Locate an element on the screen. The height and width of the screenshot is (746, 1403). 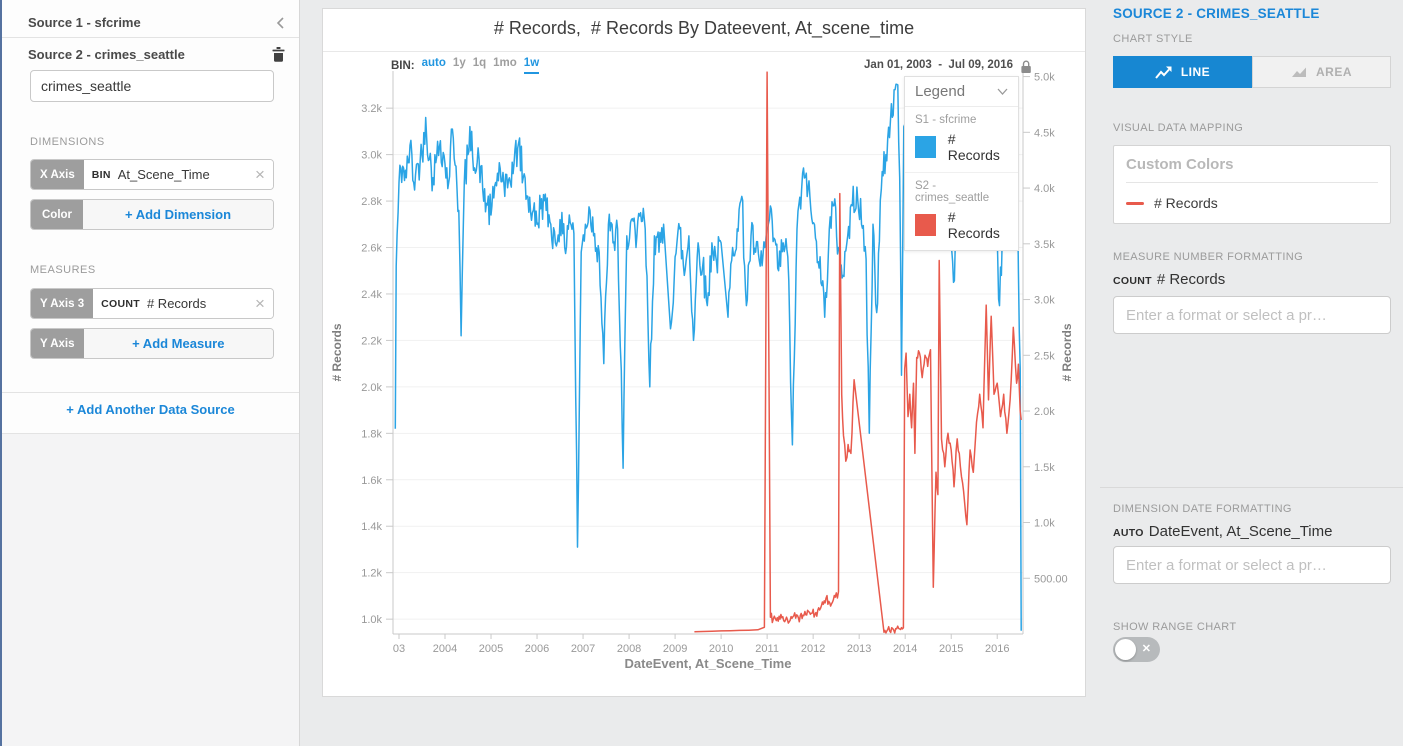
svg-text: 1.4k is located at coordinates (371, 527).